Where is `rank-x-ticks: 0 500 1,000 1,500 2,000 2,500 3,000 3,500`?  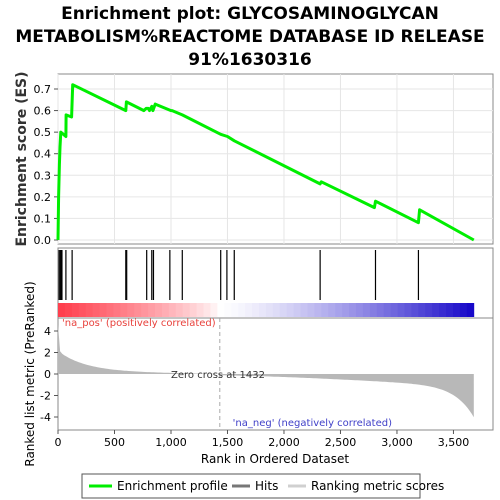 rank-x-ticks: 0 500 1,000 1,500 2,000 2,500 3,000 3,500 is located at coordinates (262, 439).